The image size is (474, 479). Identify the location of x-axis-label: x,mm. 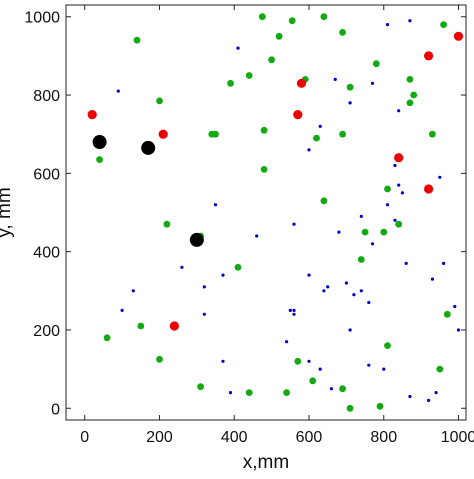
(266, 462).